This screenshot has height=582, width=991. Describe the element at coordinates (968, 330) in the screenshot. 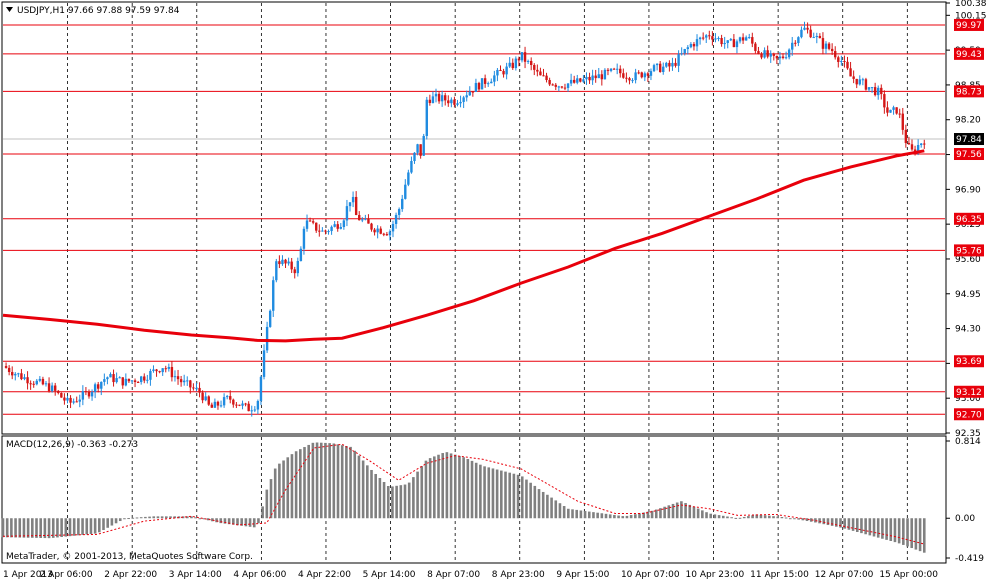

I see `price-tick-label: 94.30` at that location.